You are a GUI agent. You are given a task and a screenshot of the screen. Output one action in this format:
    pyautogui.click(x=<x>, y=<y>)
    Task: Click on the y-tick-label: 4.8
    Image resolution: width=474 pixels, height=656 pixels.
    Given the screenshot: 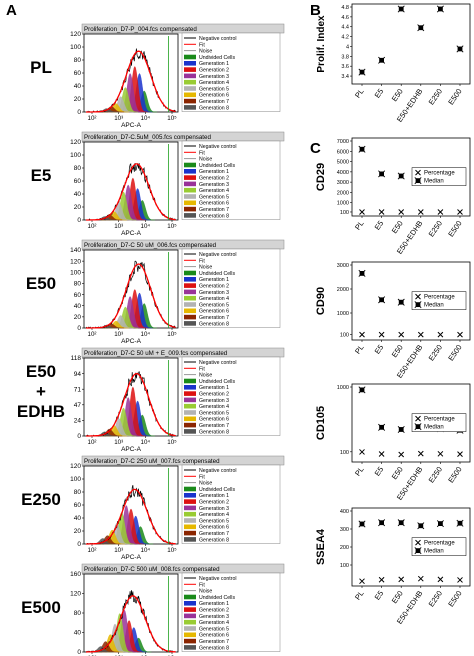 What is the action you would take?
    pyautogui.click(x=345, y=8)
    